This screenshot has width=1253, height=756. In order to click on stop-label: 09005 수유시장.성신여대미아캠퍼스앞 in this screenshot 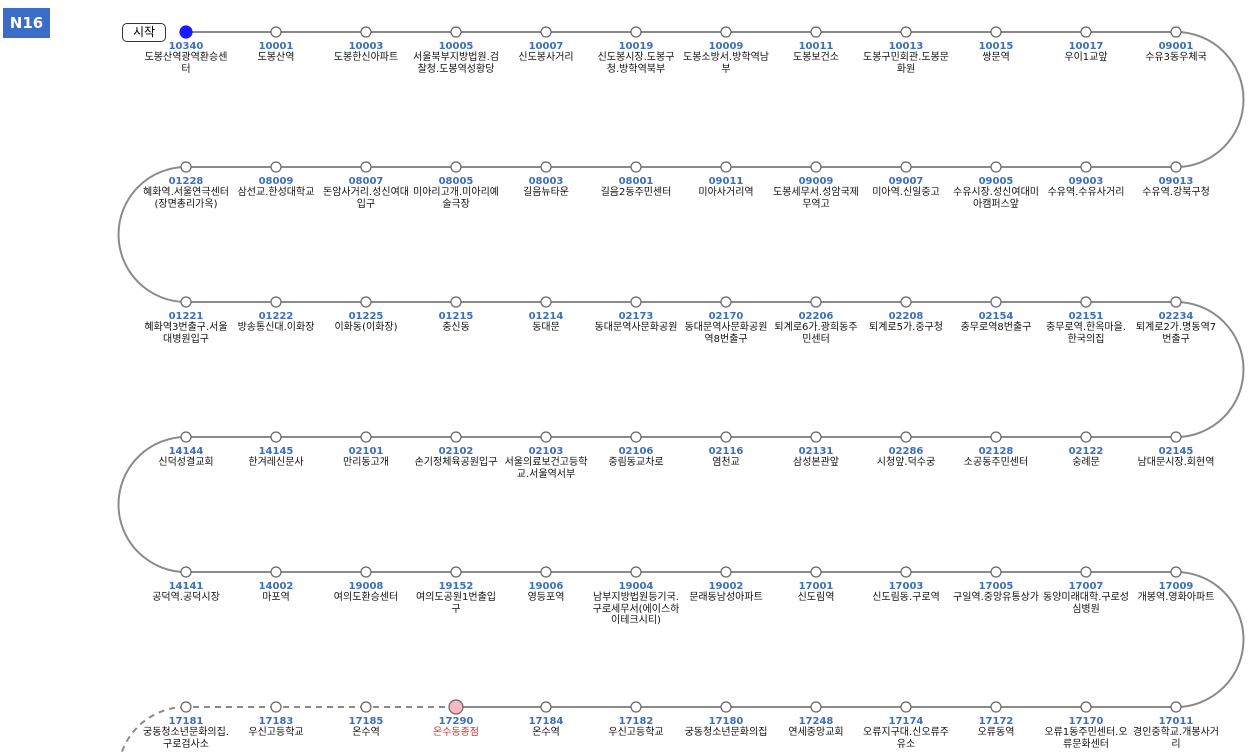, I will do `click(996, 193)`.